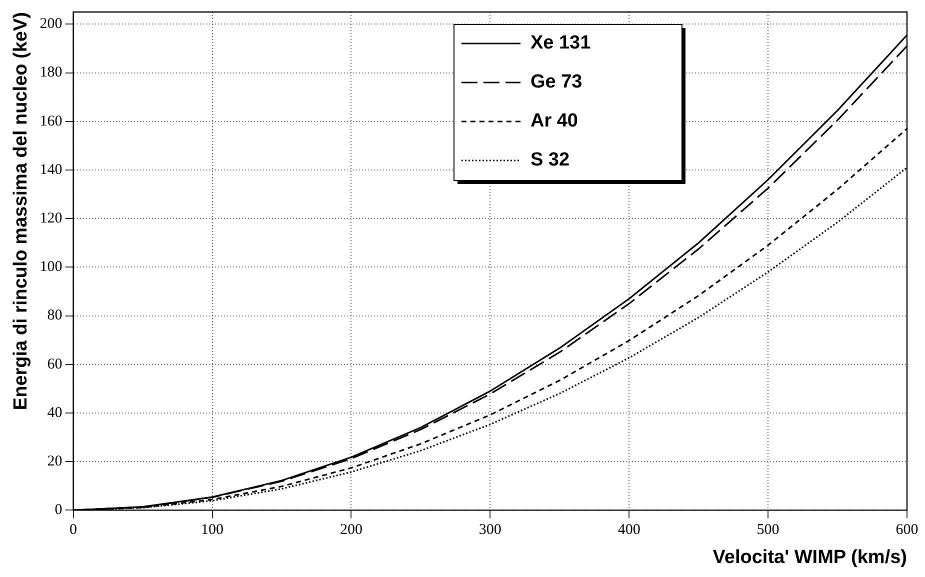  Describe the element at coordinates (550, 160) in the screenshot. I see `legend-label: S 32` at that location.